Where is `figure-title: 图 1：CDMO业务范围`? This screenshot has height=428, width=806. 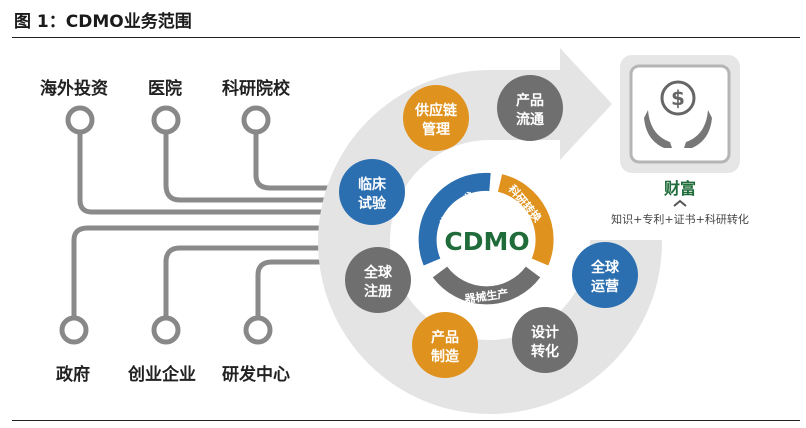
figure-title: 图 1：CDMO业务范围 is located at coordinates (103, 22).